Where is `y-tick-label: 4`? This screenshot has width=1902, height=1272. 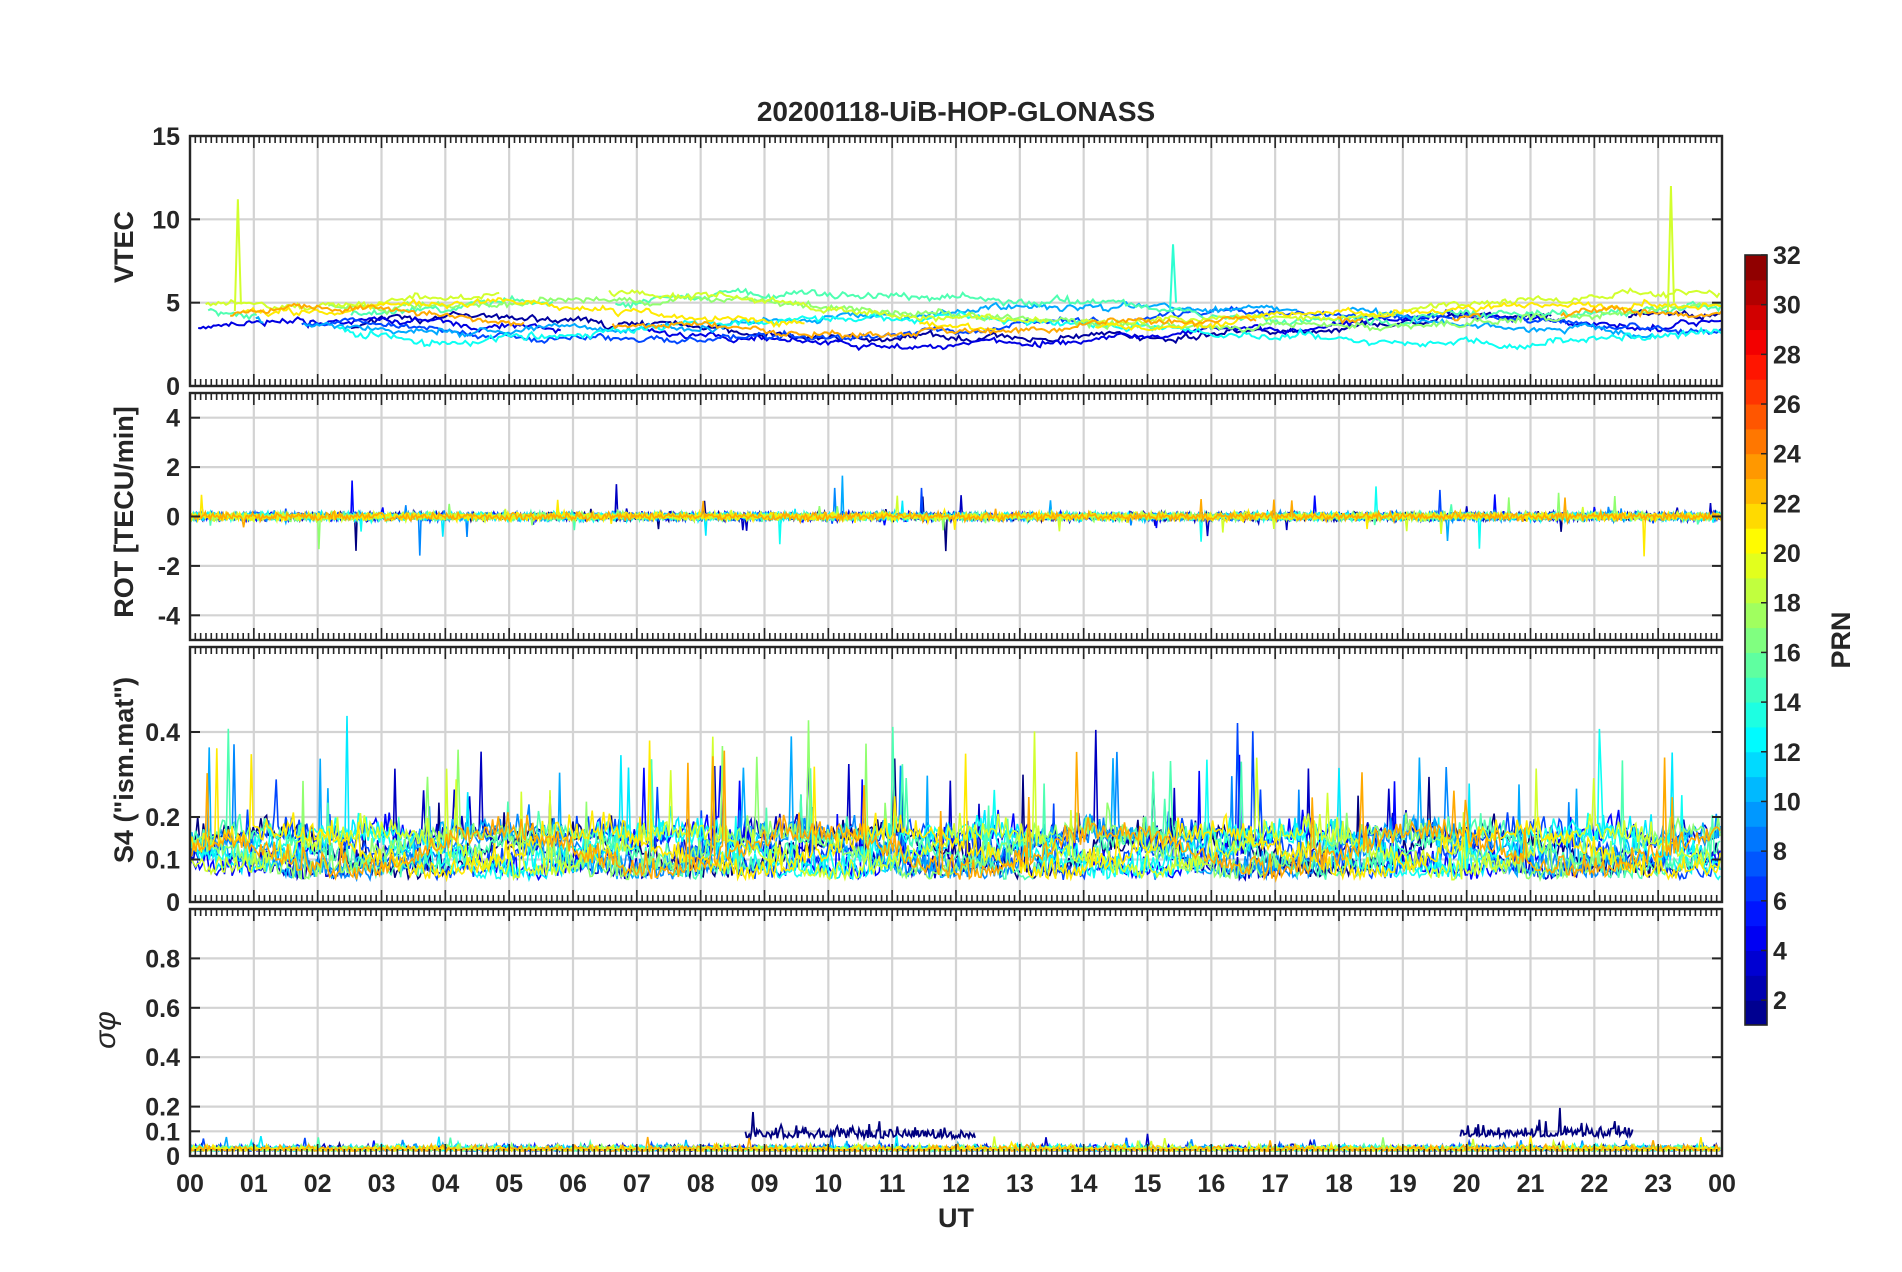 y-tick-label: 4 is located at coordinates (173, 419).